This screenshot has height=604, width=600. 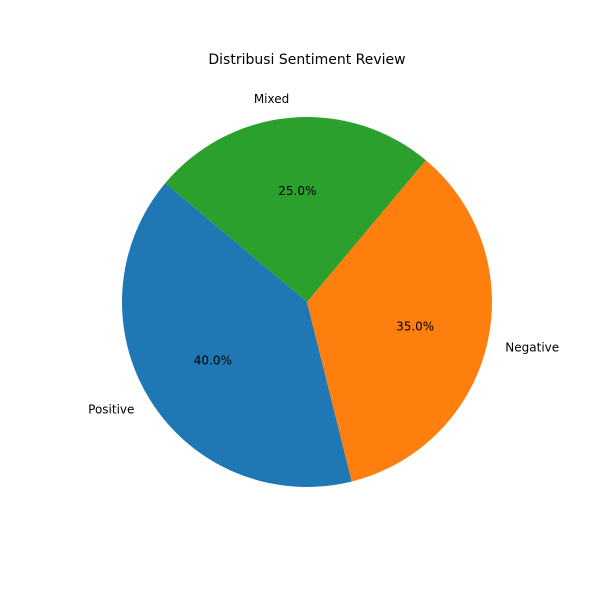 I want to click on slice-label-mixed: Mixed, so click(x=271, y=99).